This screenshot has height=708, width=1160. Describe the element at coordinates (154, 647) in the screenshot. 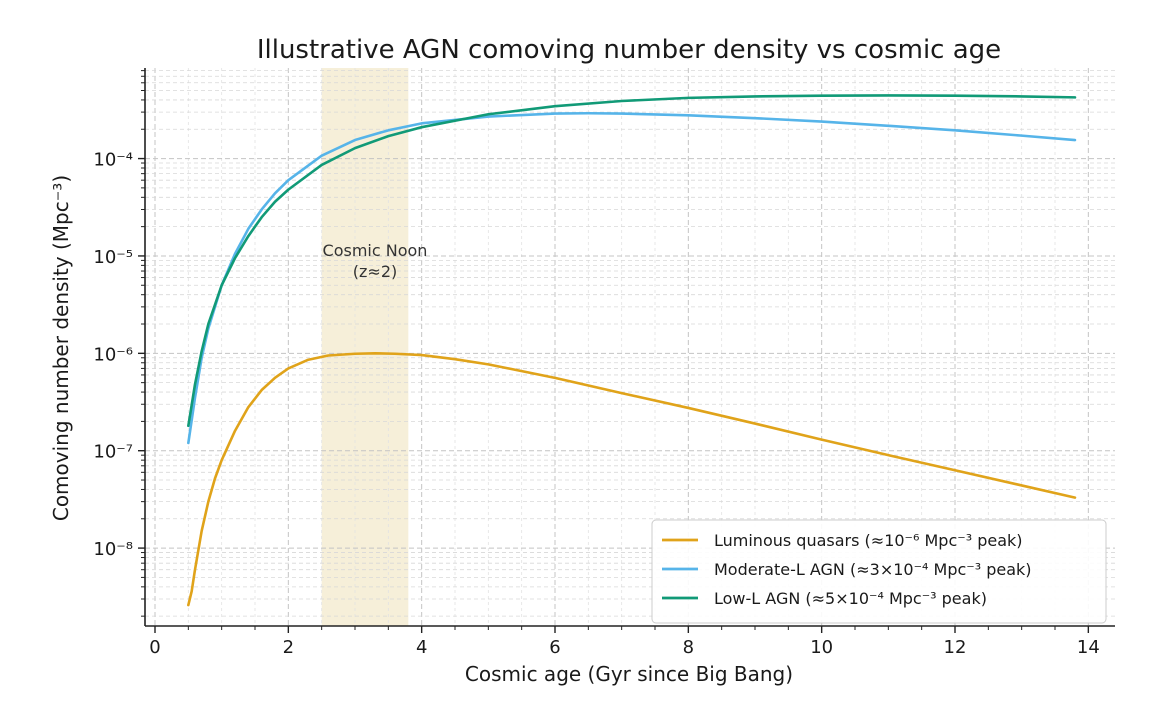

I see `x-tick-label: 0` at that location.